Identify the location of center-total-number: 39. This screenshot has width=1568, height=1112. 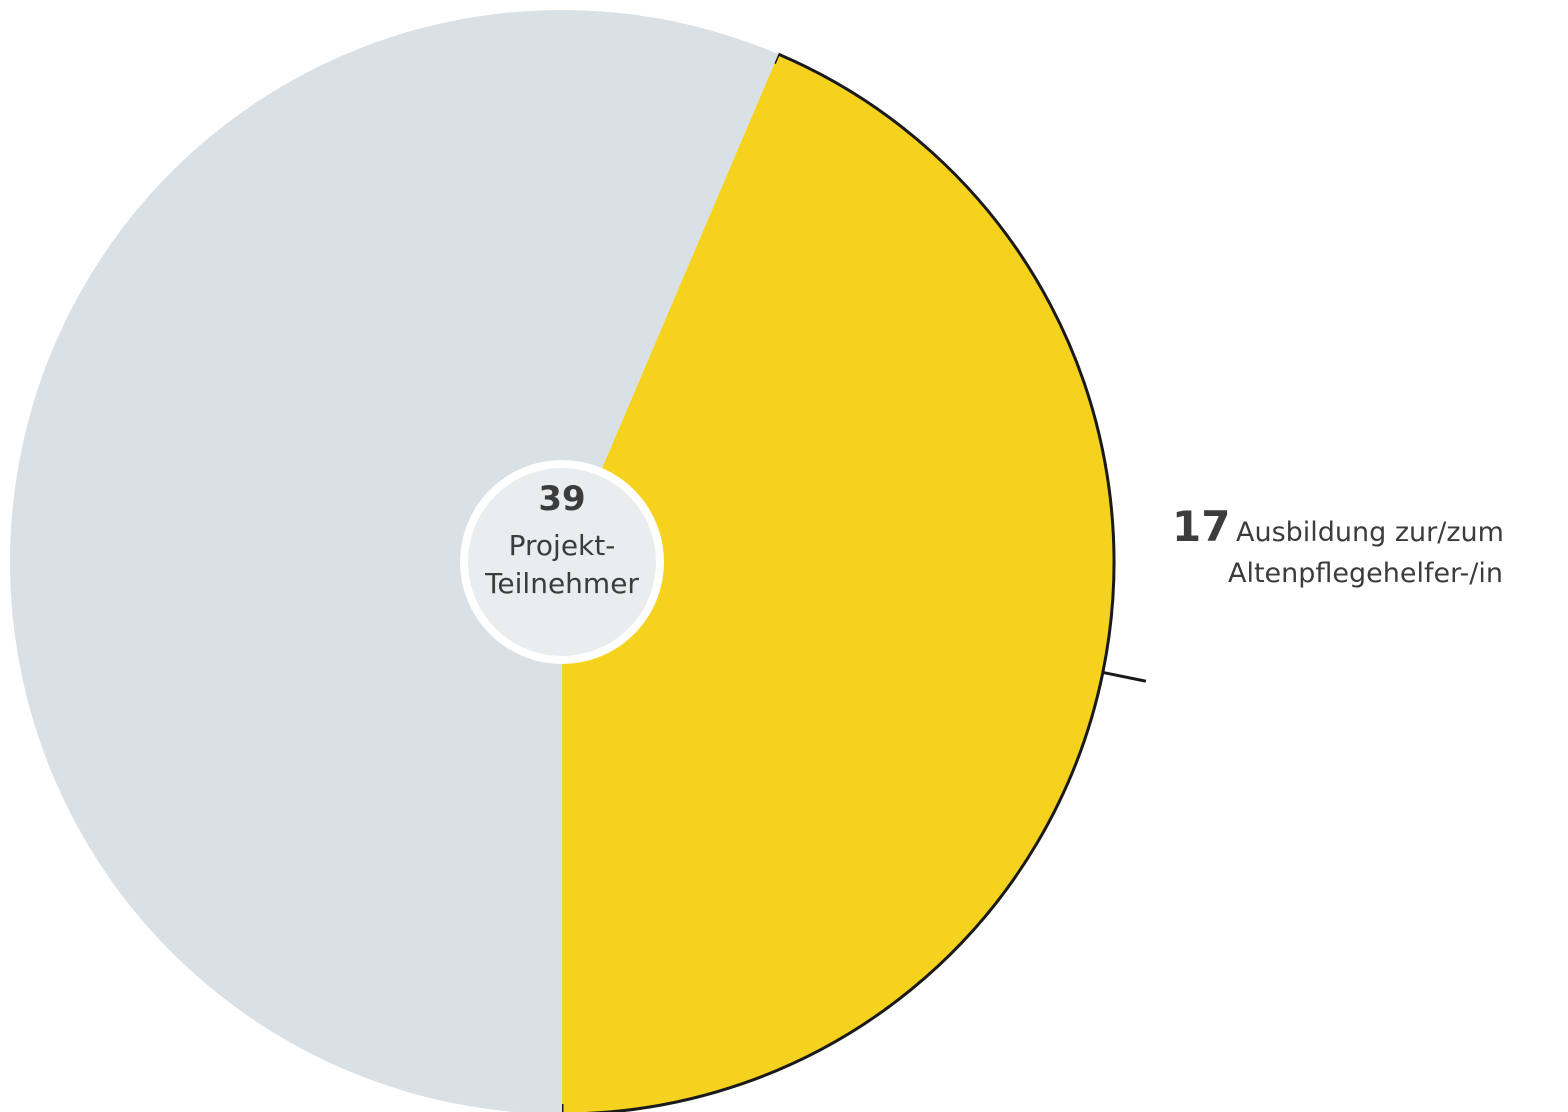
(561, 499).